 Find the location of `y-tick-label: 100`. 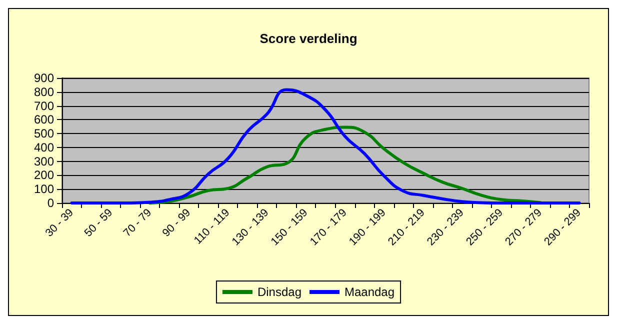

y-tick-label: 100 is located at coordinates (44, 189).